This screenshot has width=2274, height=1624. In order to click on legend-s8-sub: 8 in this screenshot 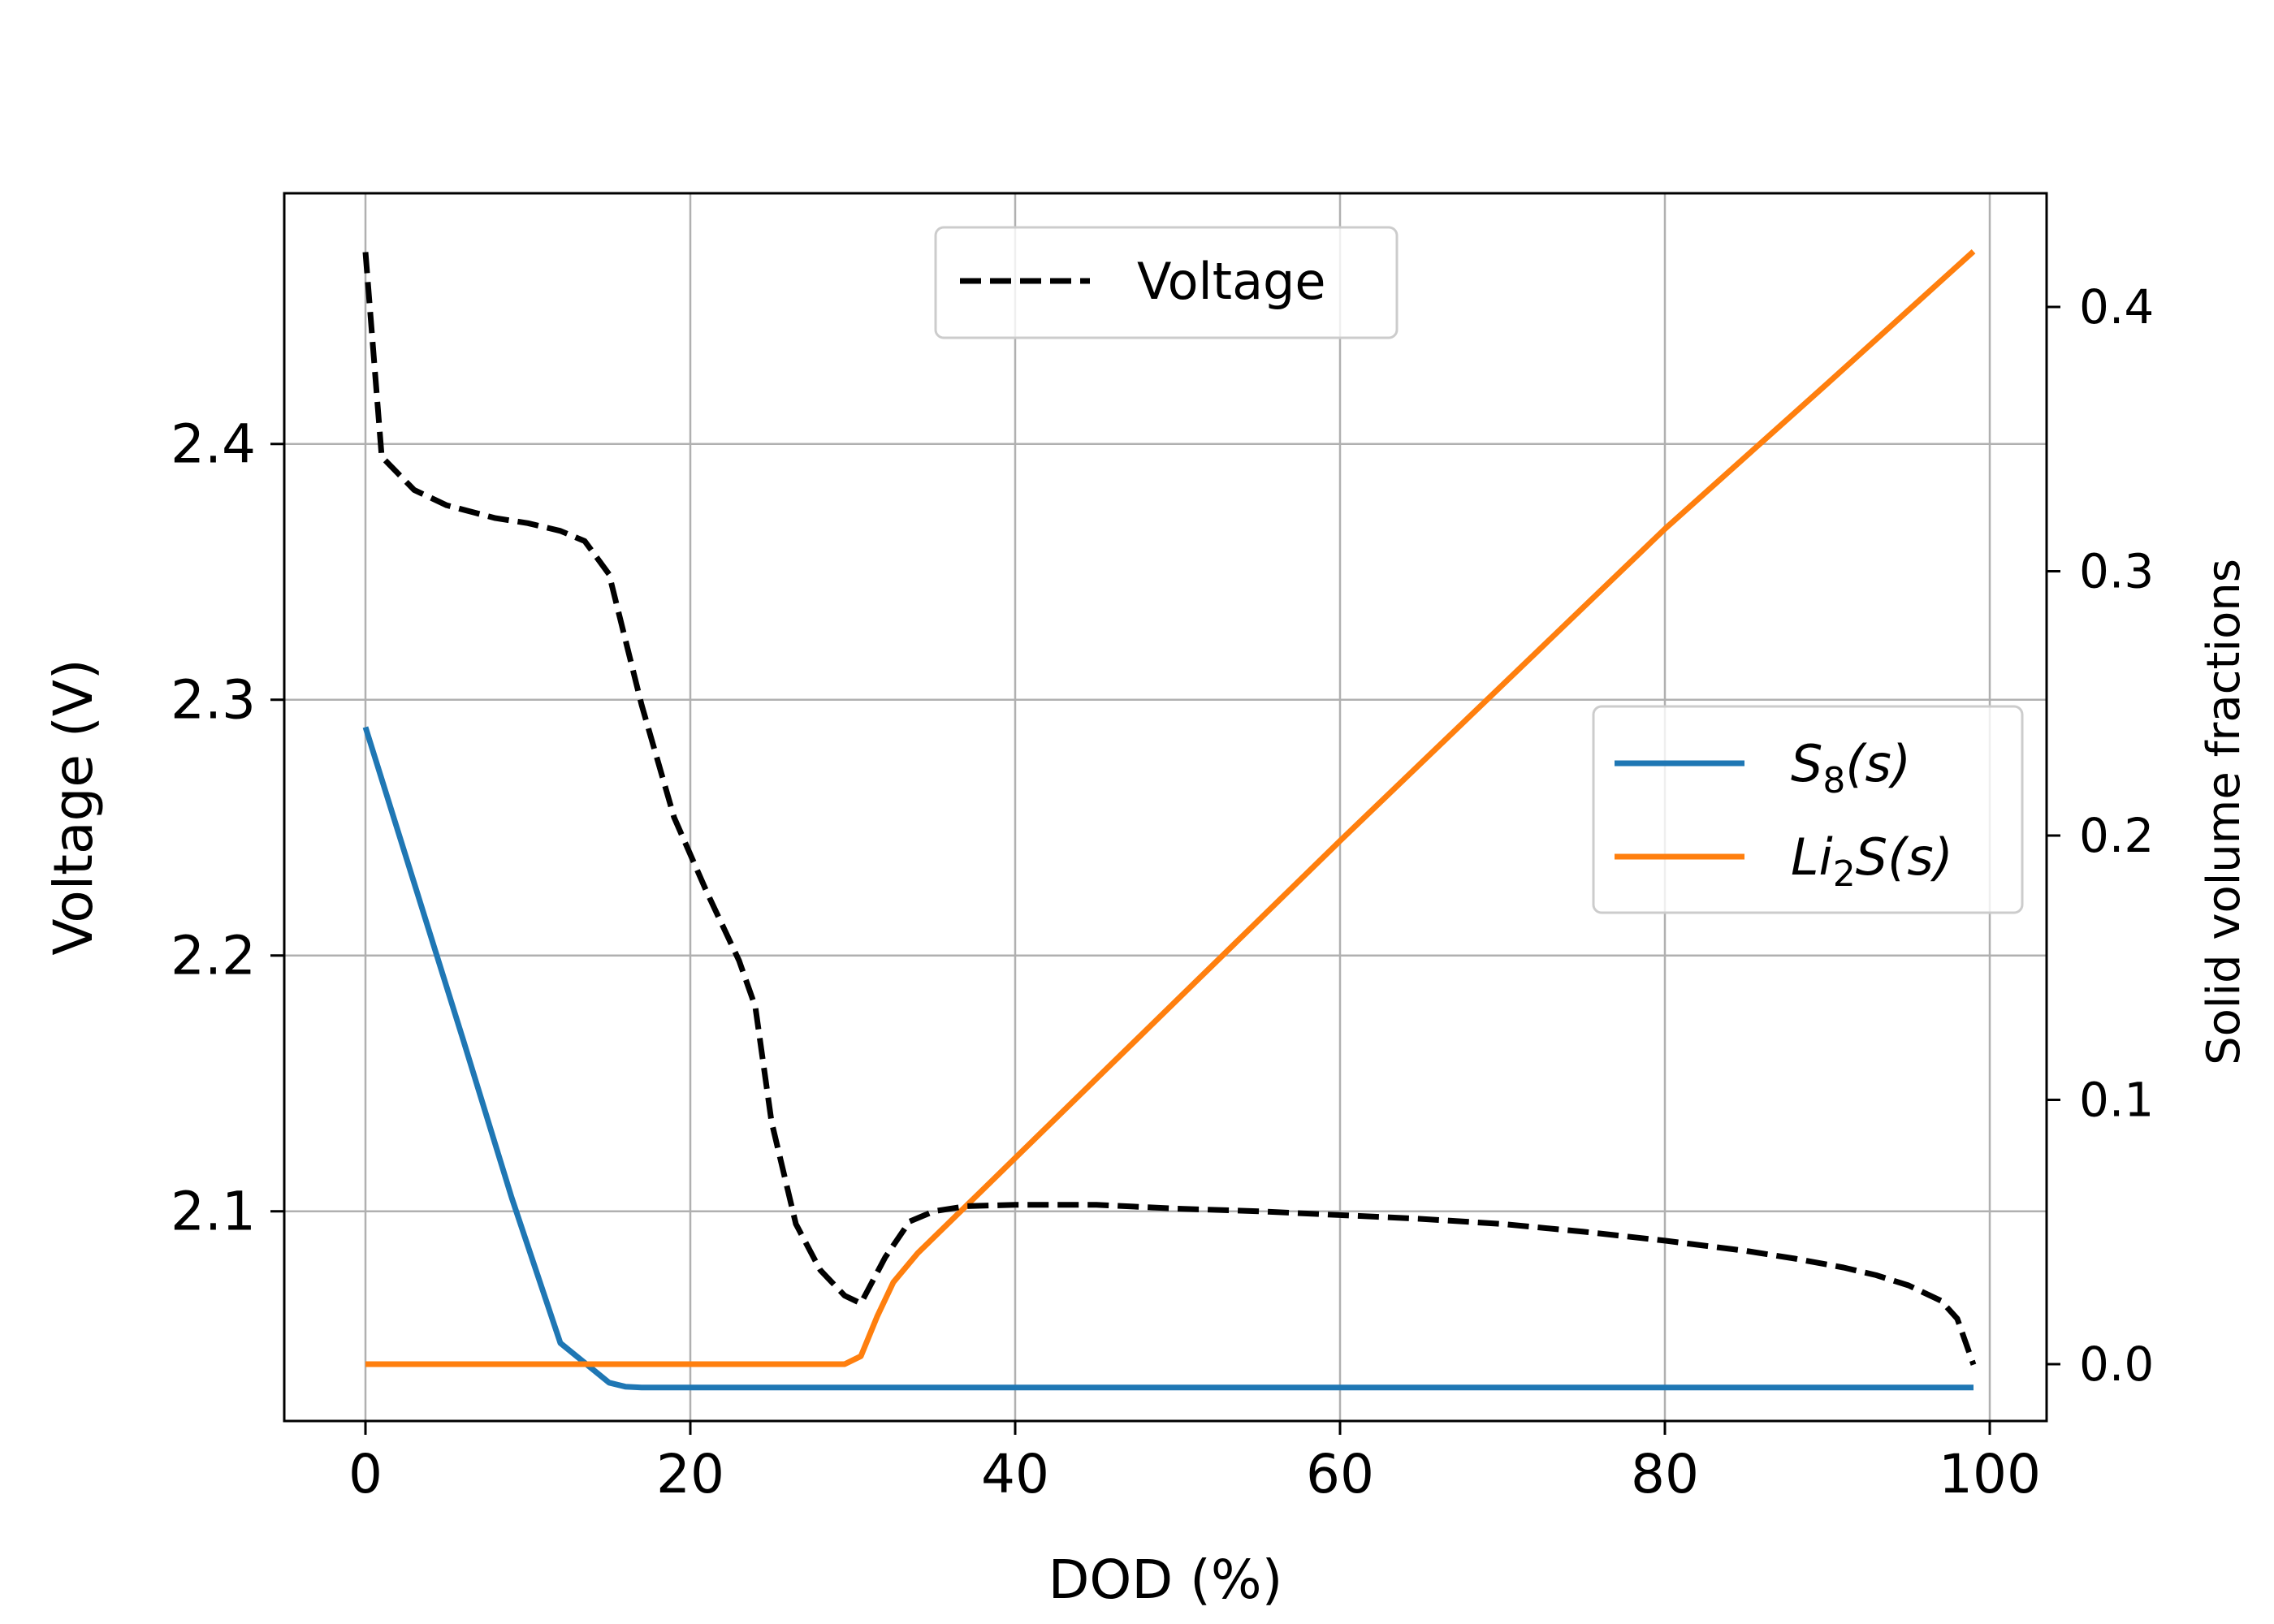, I will do `click(1834, 781)`.